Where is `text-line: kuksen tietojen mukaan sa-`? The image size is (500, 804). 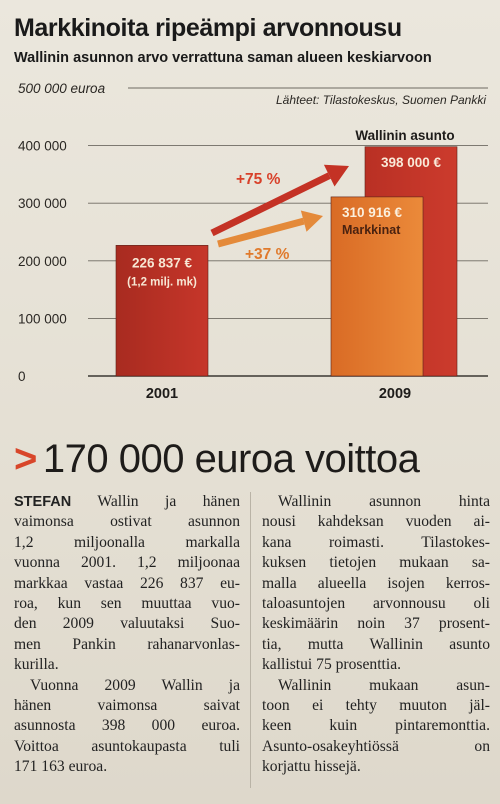
text-line: kuksen tietojen mukaan sa- is located at coordinates (376, 563).